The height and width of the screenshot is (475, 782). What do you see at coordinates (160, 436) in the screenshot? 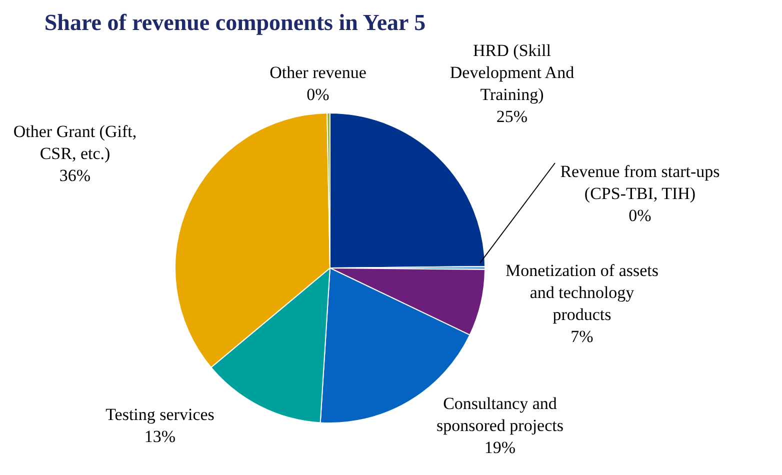
I see `data-label: 13%` at bounding box center [160, 436].